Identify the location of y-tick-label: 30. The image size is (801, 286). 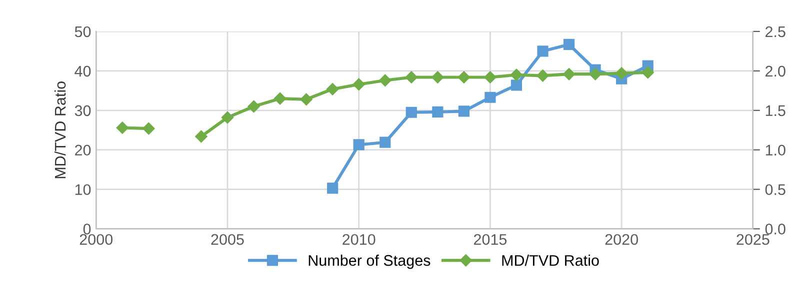
(82, 110).